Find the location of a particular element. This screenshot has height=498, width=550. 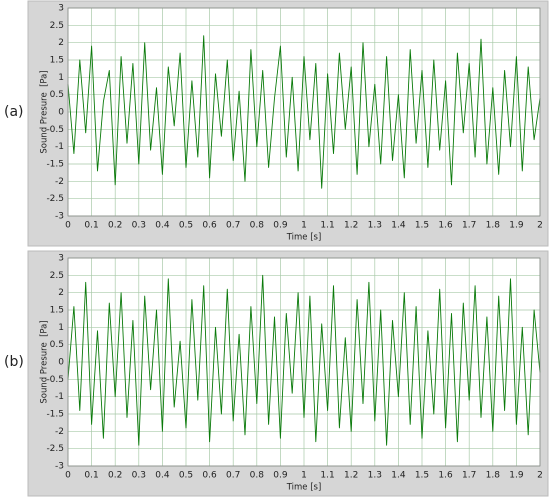

panel-label: (a) is located at coordinates (14, 112).